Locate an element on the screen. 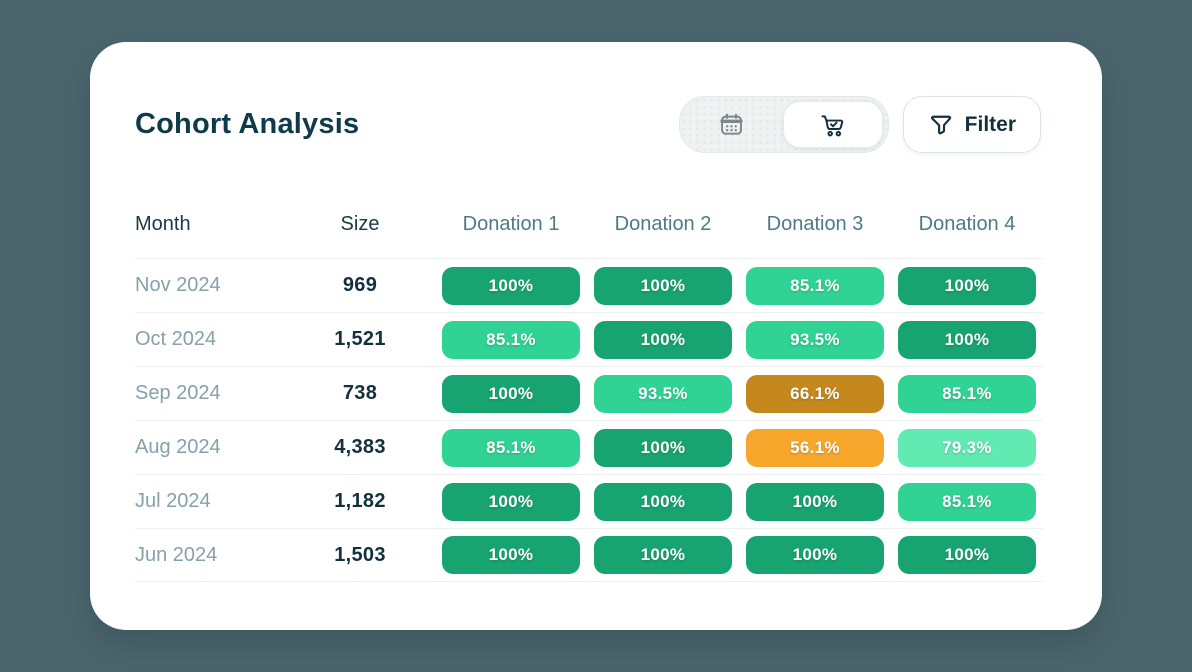  column-header-donation4: Donation 4 is located at coordinates (967, 223).